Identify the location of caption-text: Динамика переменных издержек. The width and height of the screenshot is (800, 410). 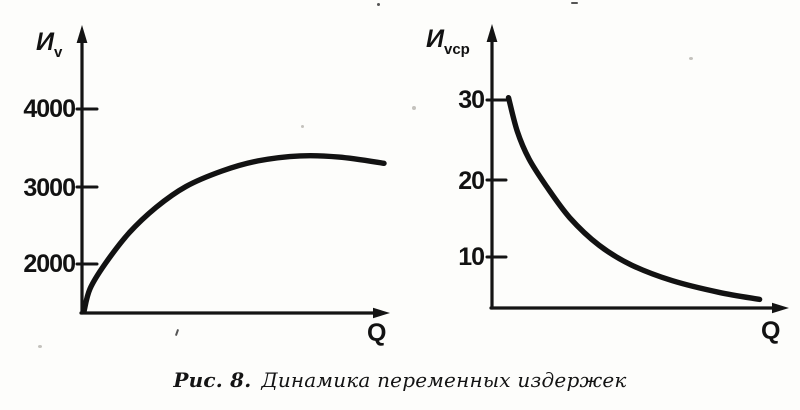
(444, 380).